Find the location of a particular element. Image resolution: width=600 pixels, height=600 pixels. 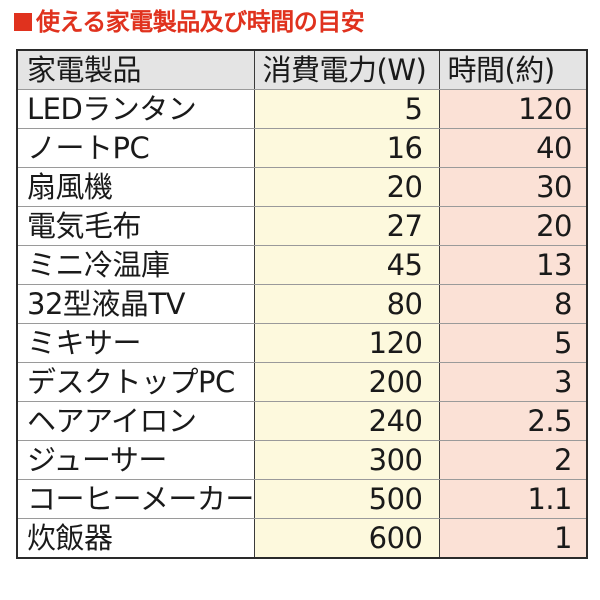

usage-hours: 30 is located at coordinates (513, 187).